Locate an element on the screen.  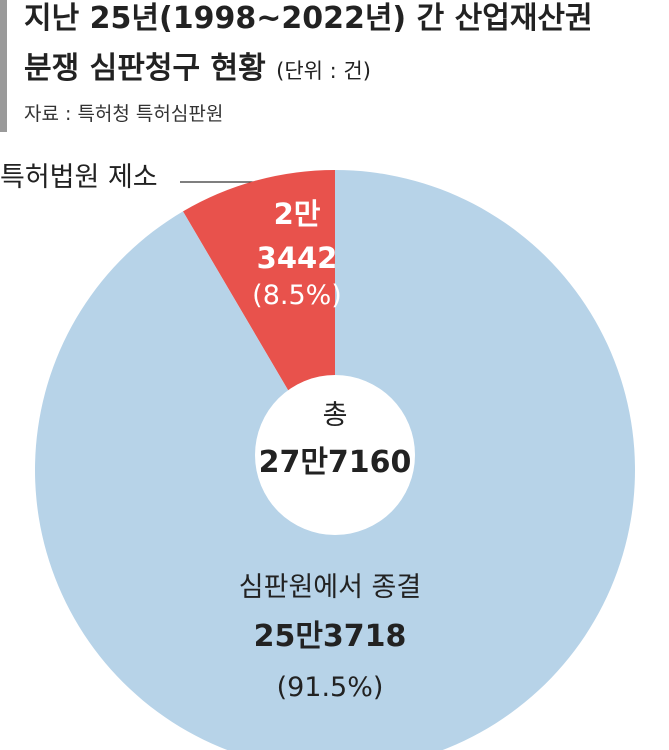
value-label: 25만3718 is located at coordinates (330, 636).